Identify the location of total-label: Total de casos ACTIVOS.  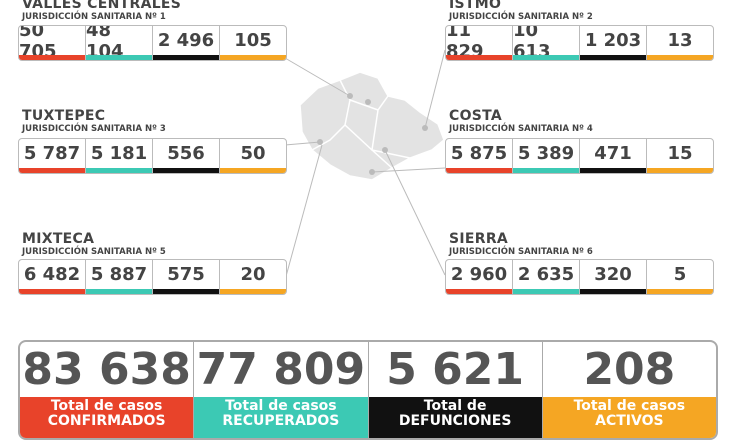
(629, 417).